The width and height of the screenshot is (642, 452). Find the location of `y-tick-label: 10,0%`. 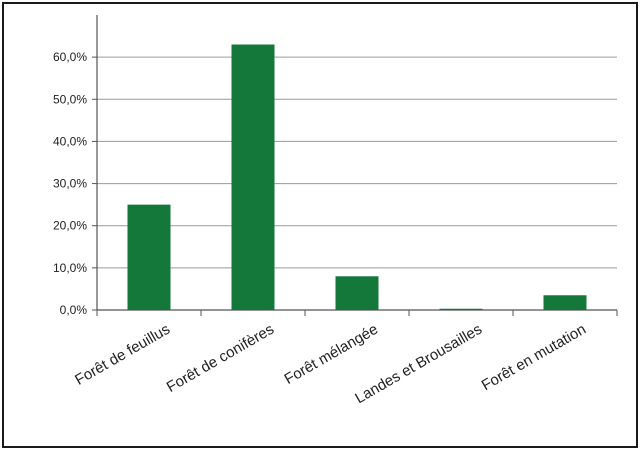

y-tick-label: 10,0% is located at coordinates (70, 268).